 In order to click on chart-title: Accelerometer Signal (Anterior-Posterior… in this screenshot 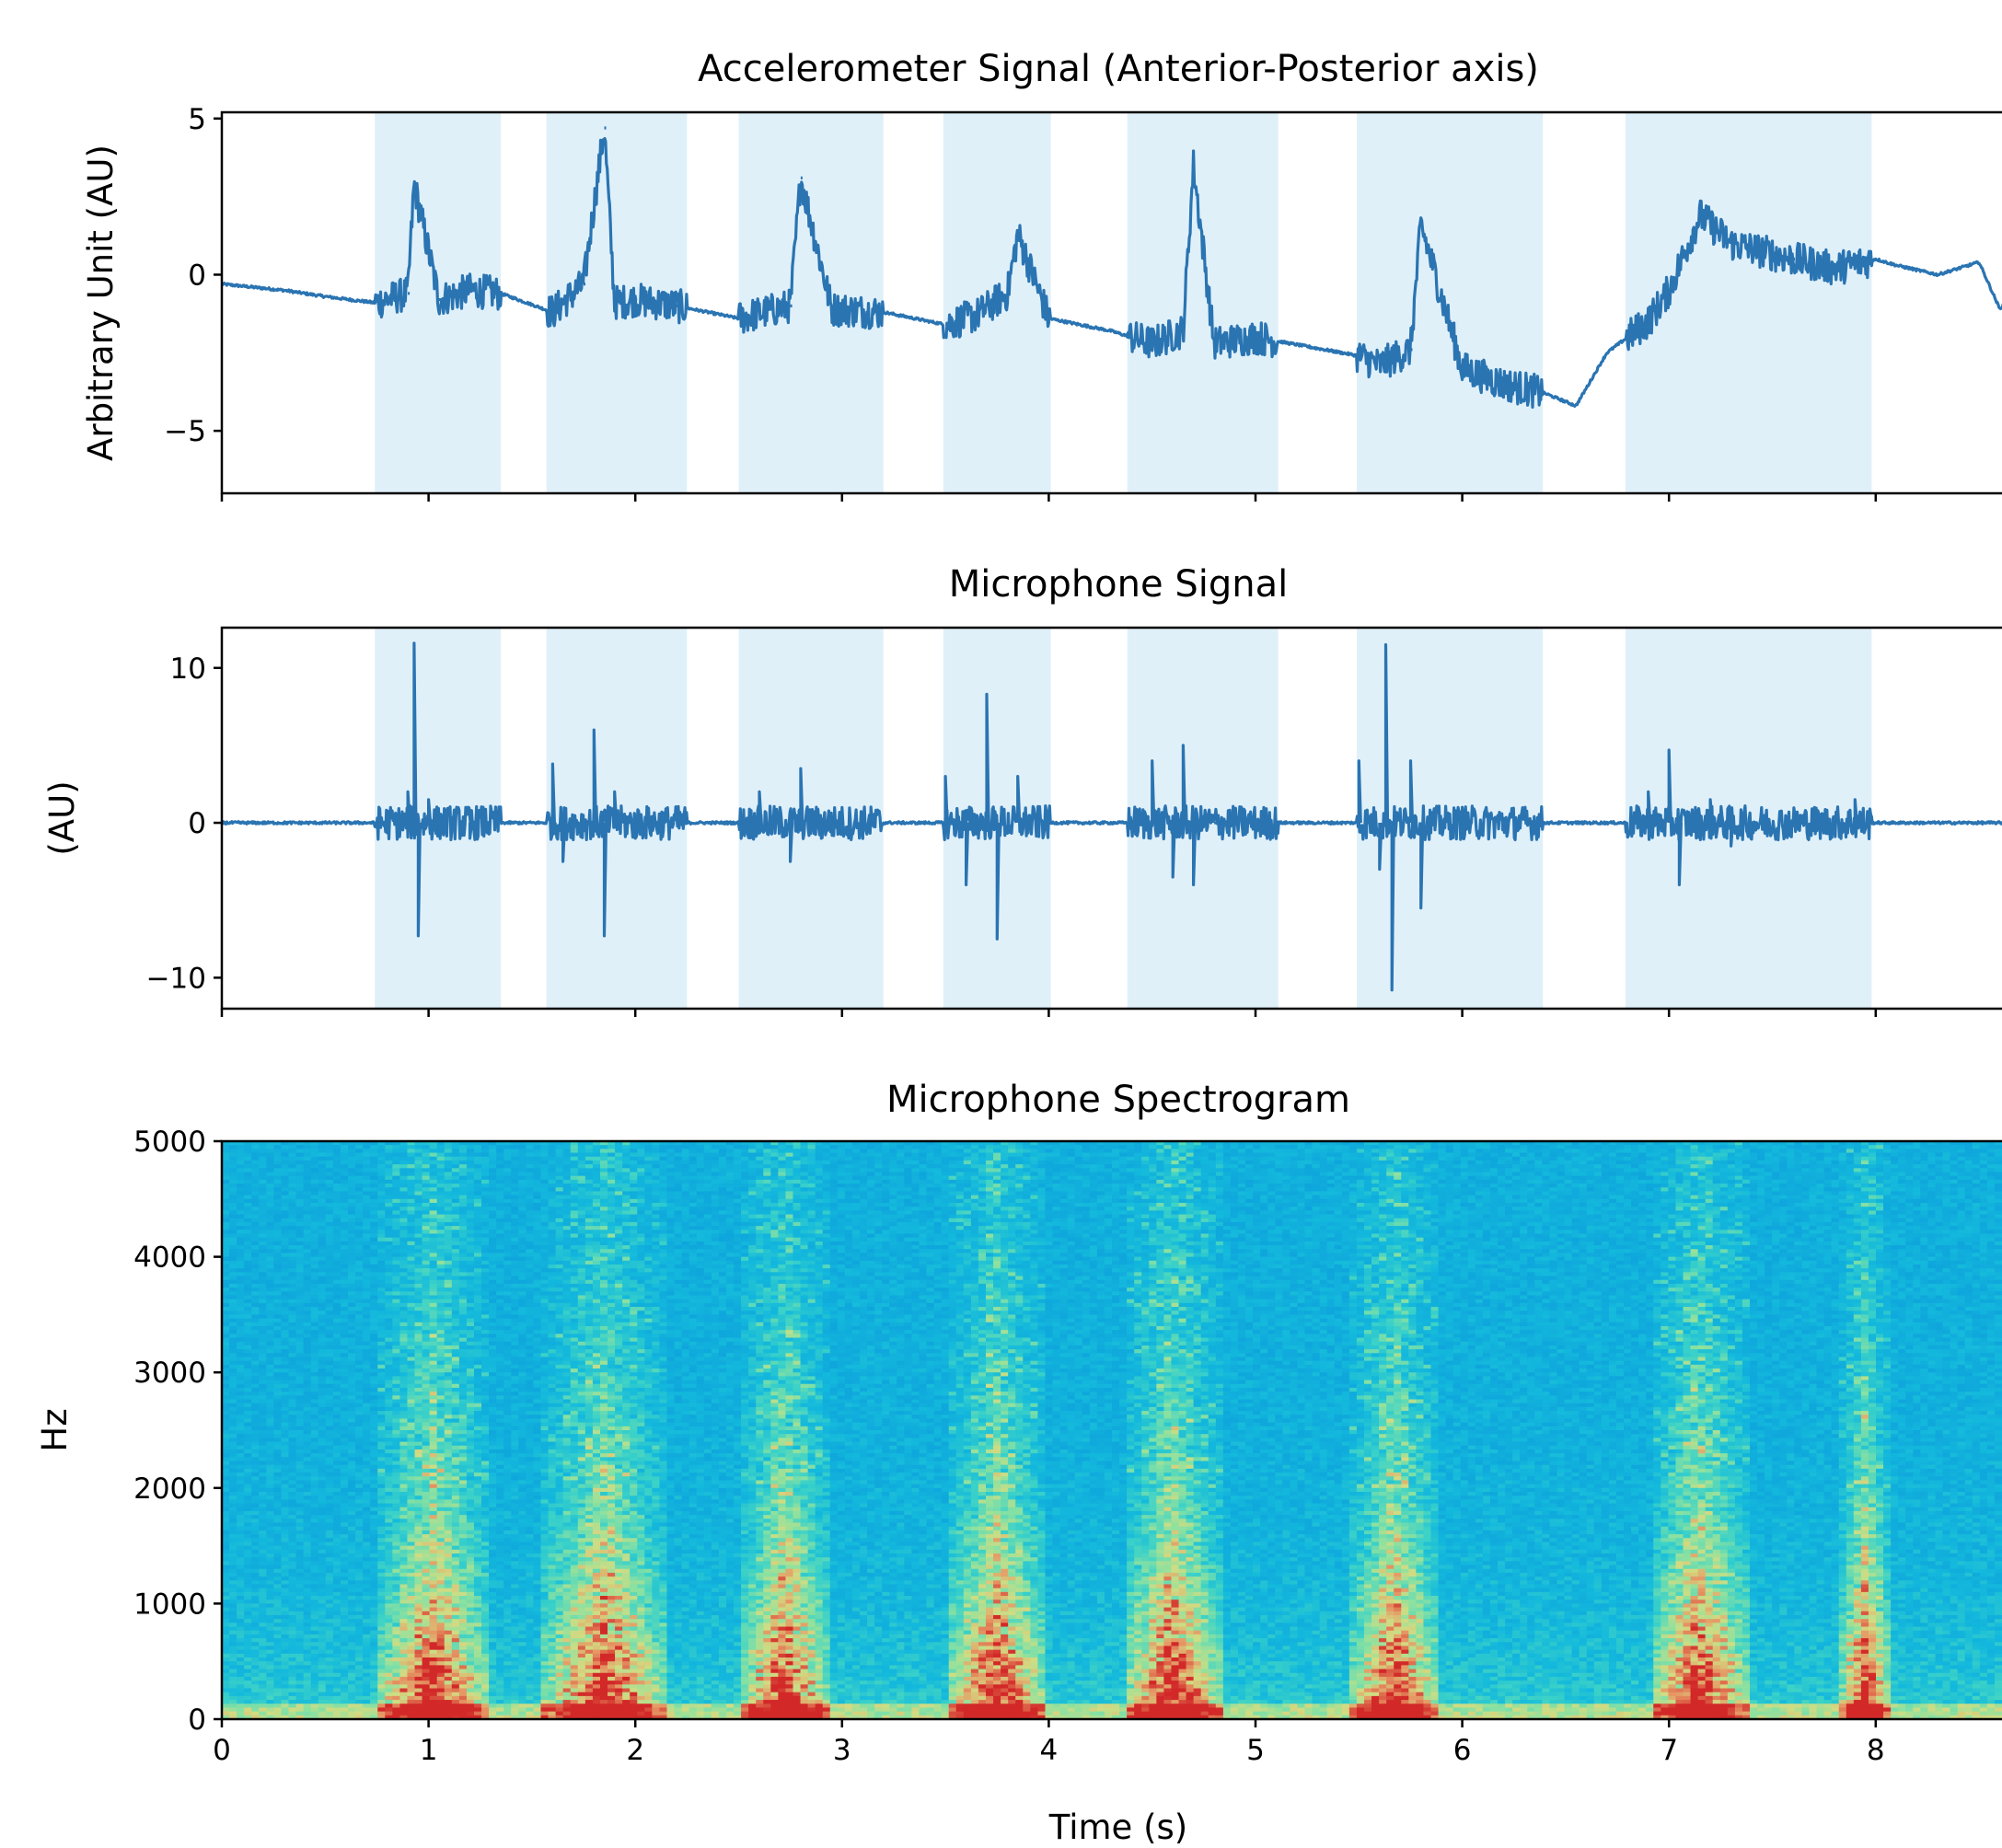, I will do `click(1118, 69)`.